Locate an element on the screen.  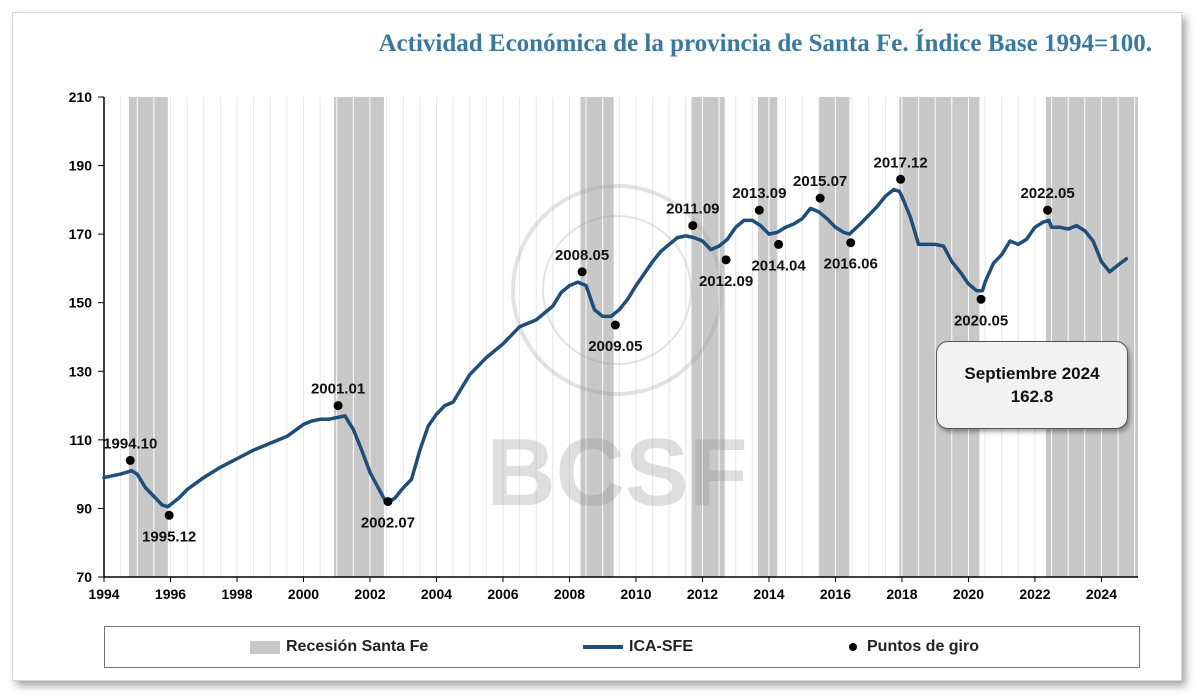
x-tick-label: 2012 is located at coordinates (702, 594).